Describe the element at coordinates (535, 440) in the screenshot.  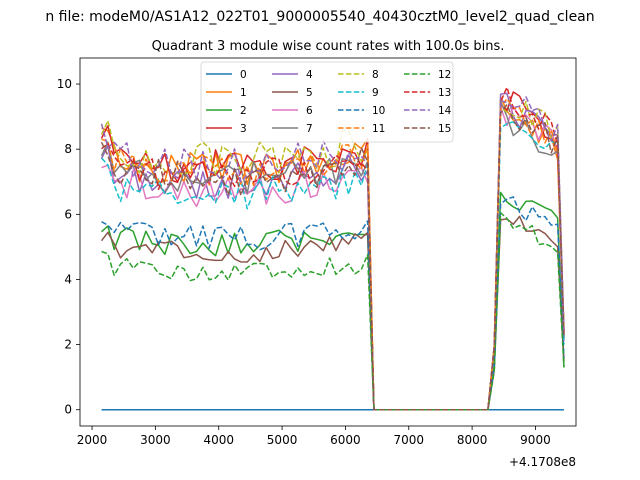
I see `x-tick-label: 9000` at that location.